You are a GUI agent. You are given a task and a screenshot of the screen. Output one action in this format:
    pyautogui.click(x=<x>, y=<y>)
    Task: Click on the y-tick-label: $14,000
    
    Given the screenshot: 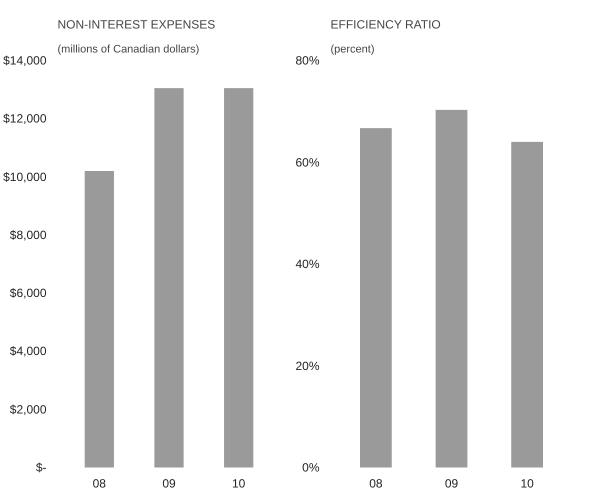 What is the action you would take?
    pyautogui.click(x=25, y=61)
    